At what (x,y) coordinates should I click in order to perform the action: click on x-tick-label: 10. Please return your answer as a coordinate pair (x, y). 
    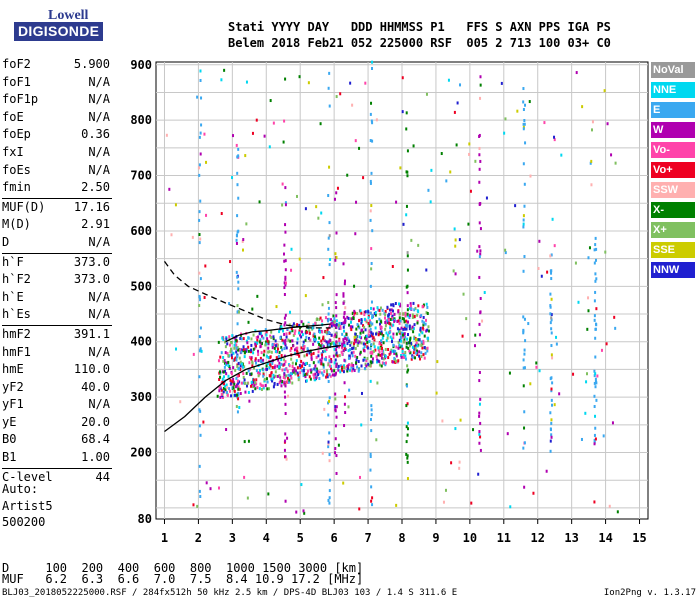
    Looking at the image, I should click on (470, 538).